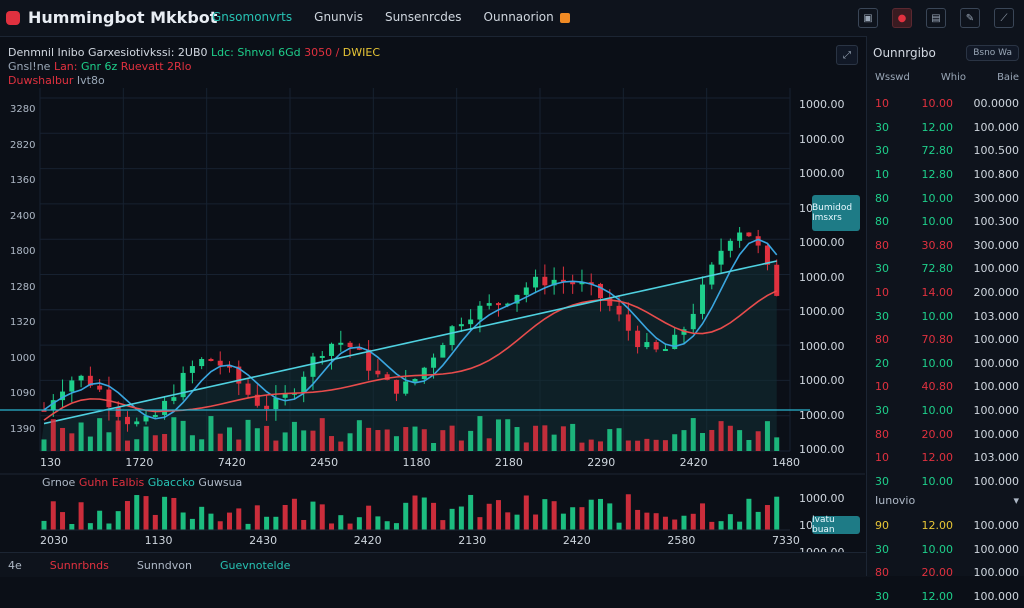 The image size is (1024, 608). I want to click on order-book-row: 10 12.80 100.800, so click(947, 175).